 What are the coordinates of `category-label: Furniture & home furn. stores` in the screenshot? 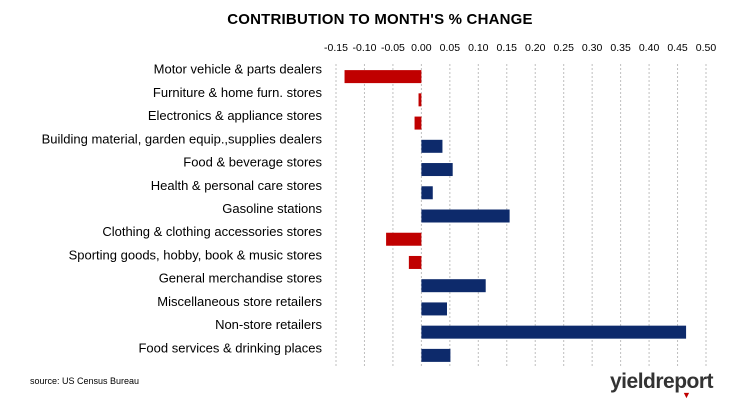 It's located at (238, 92).